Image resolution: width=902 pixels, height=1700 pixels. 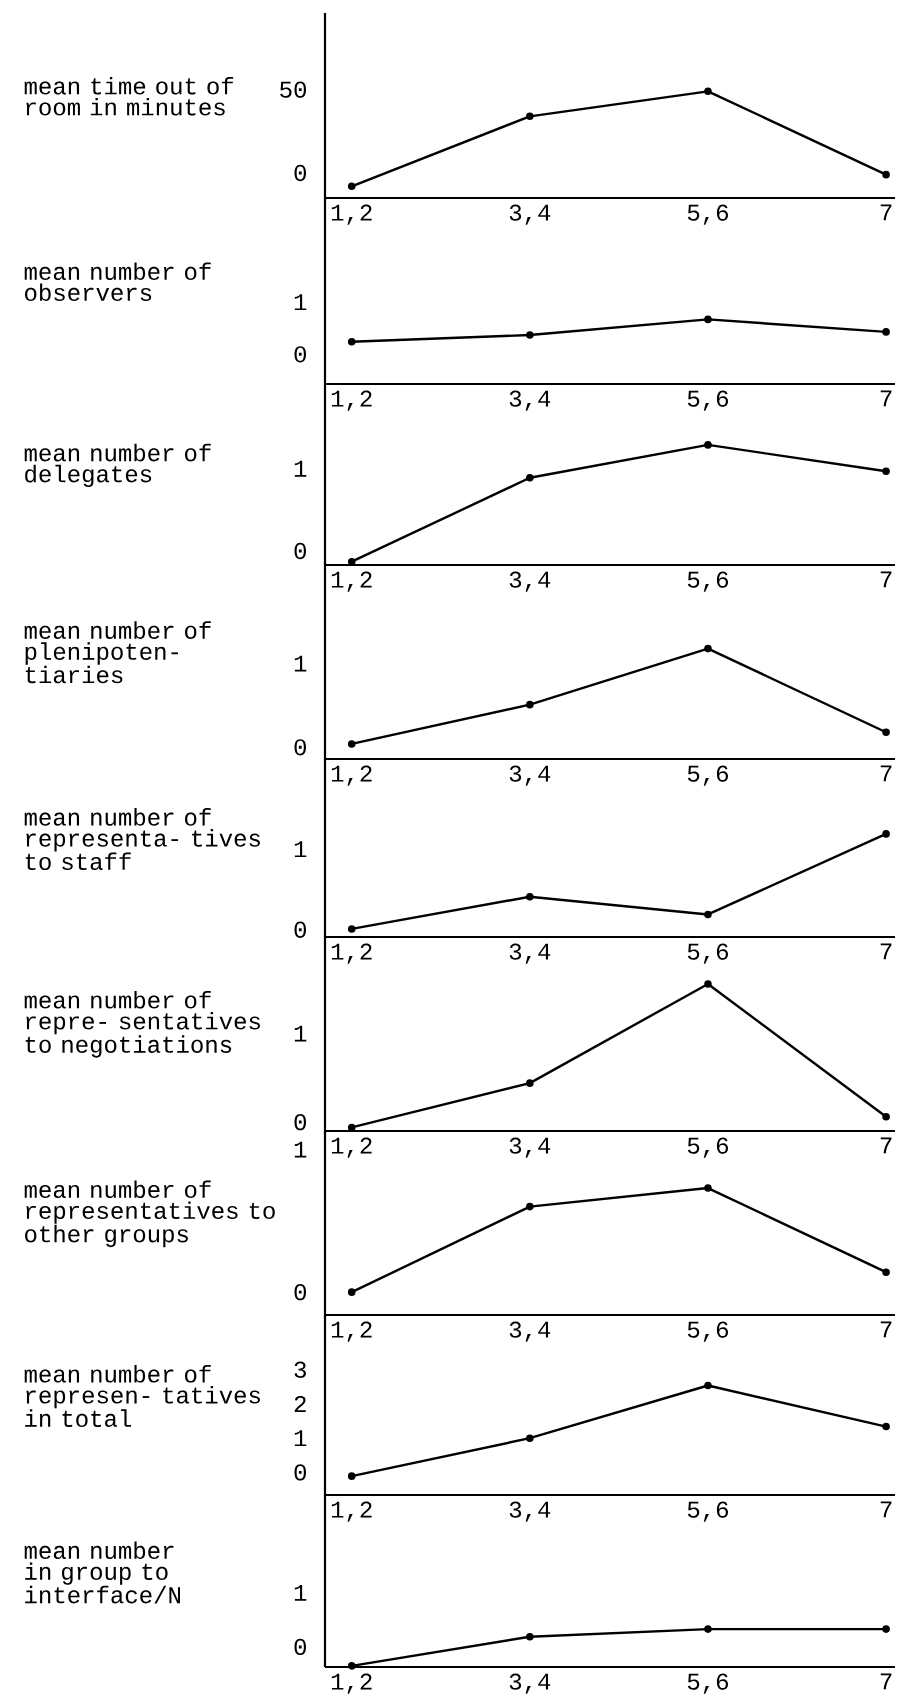 I want to click on y-axis-title: mean number of representatives to other groups, so click(x=149, y=1214).